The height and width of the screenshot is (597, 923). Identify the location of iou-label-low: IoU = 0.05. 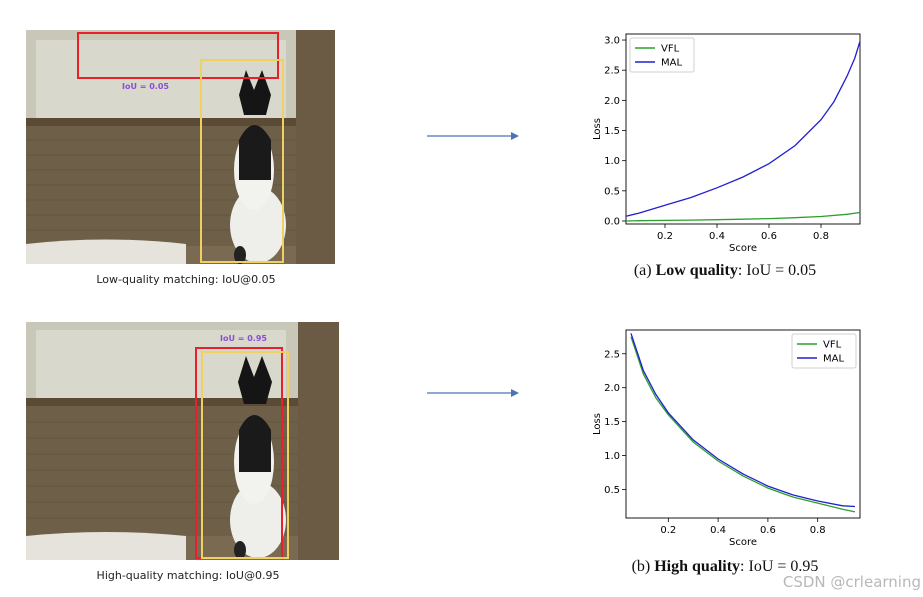
(145, 86).